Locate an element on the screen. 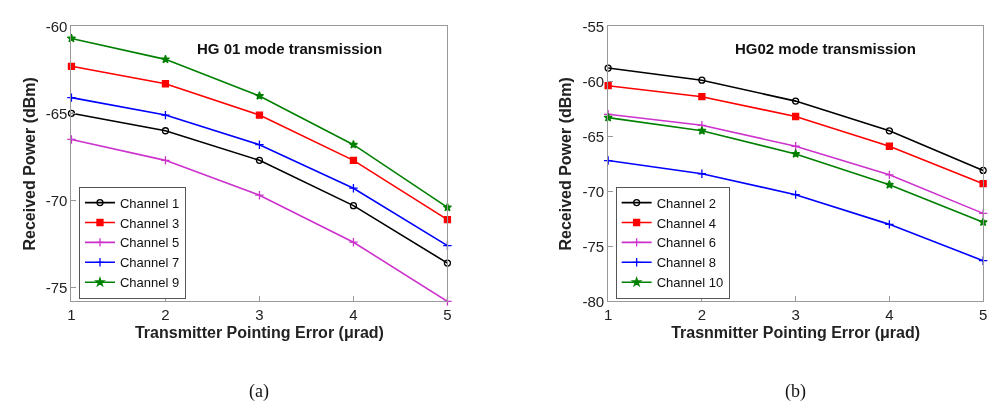  x-axis-title: Transmitter Pointing Error (μrad) is located at coordinates (259, 333).